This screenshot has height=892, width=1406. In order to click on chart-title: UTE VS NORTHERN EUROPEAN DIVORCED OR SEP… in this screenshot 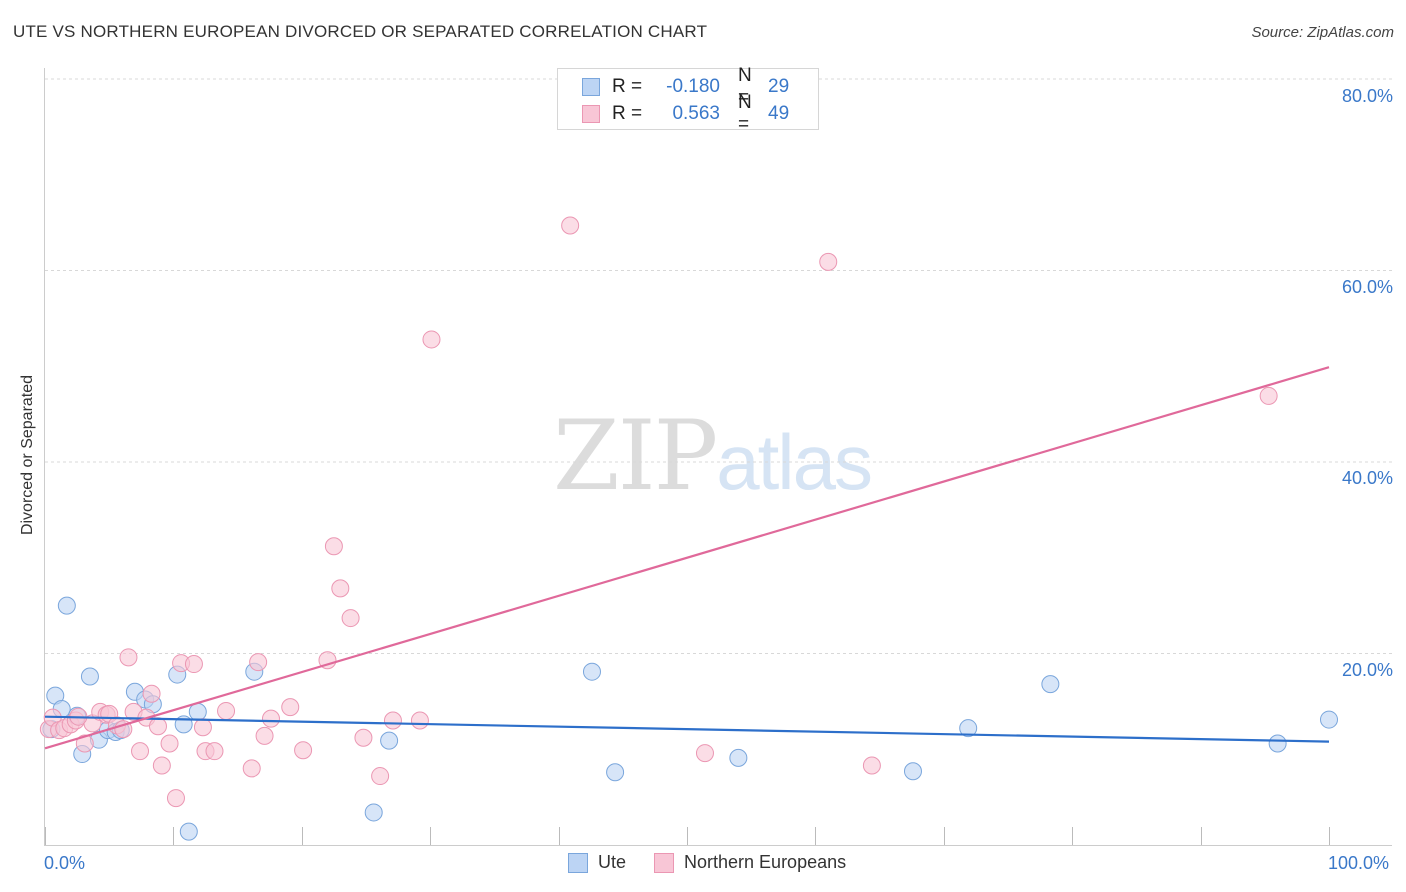, I will do `click(360, 31)`.